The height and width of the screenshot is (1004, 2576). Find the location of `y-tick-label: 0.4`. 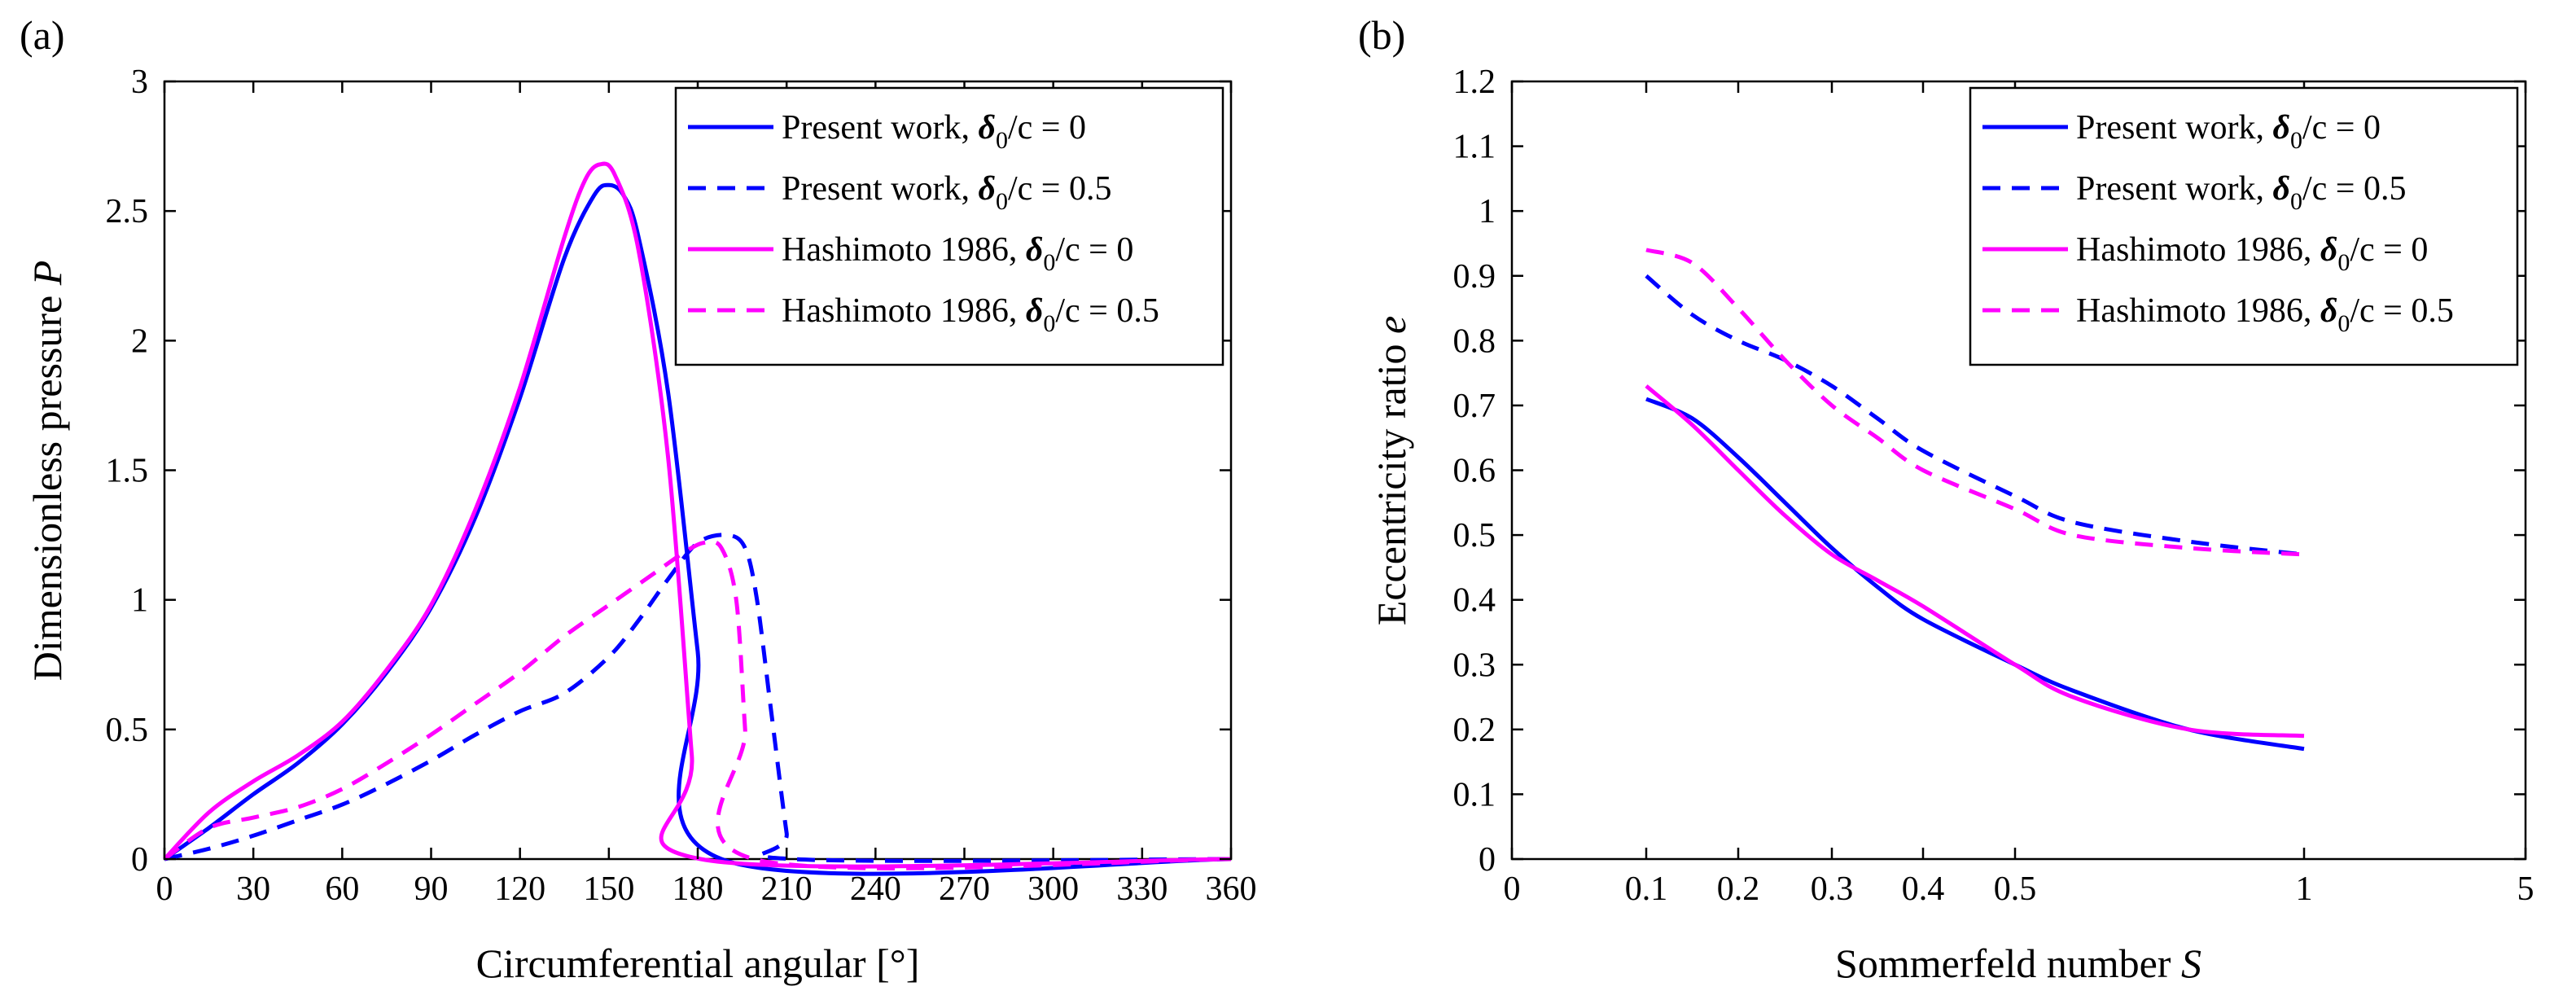

y-tick-label: 0.4 is located at coordinates (1474, 601).